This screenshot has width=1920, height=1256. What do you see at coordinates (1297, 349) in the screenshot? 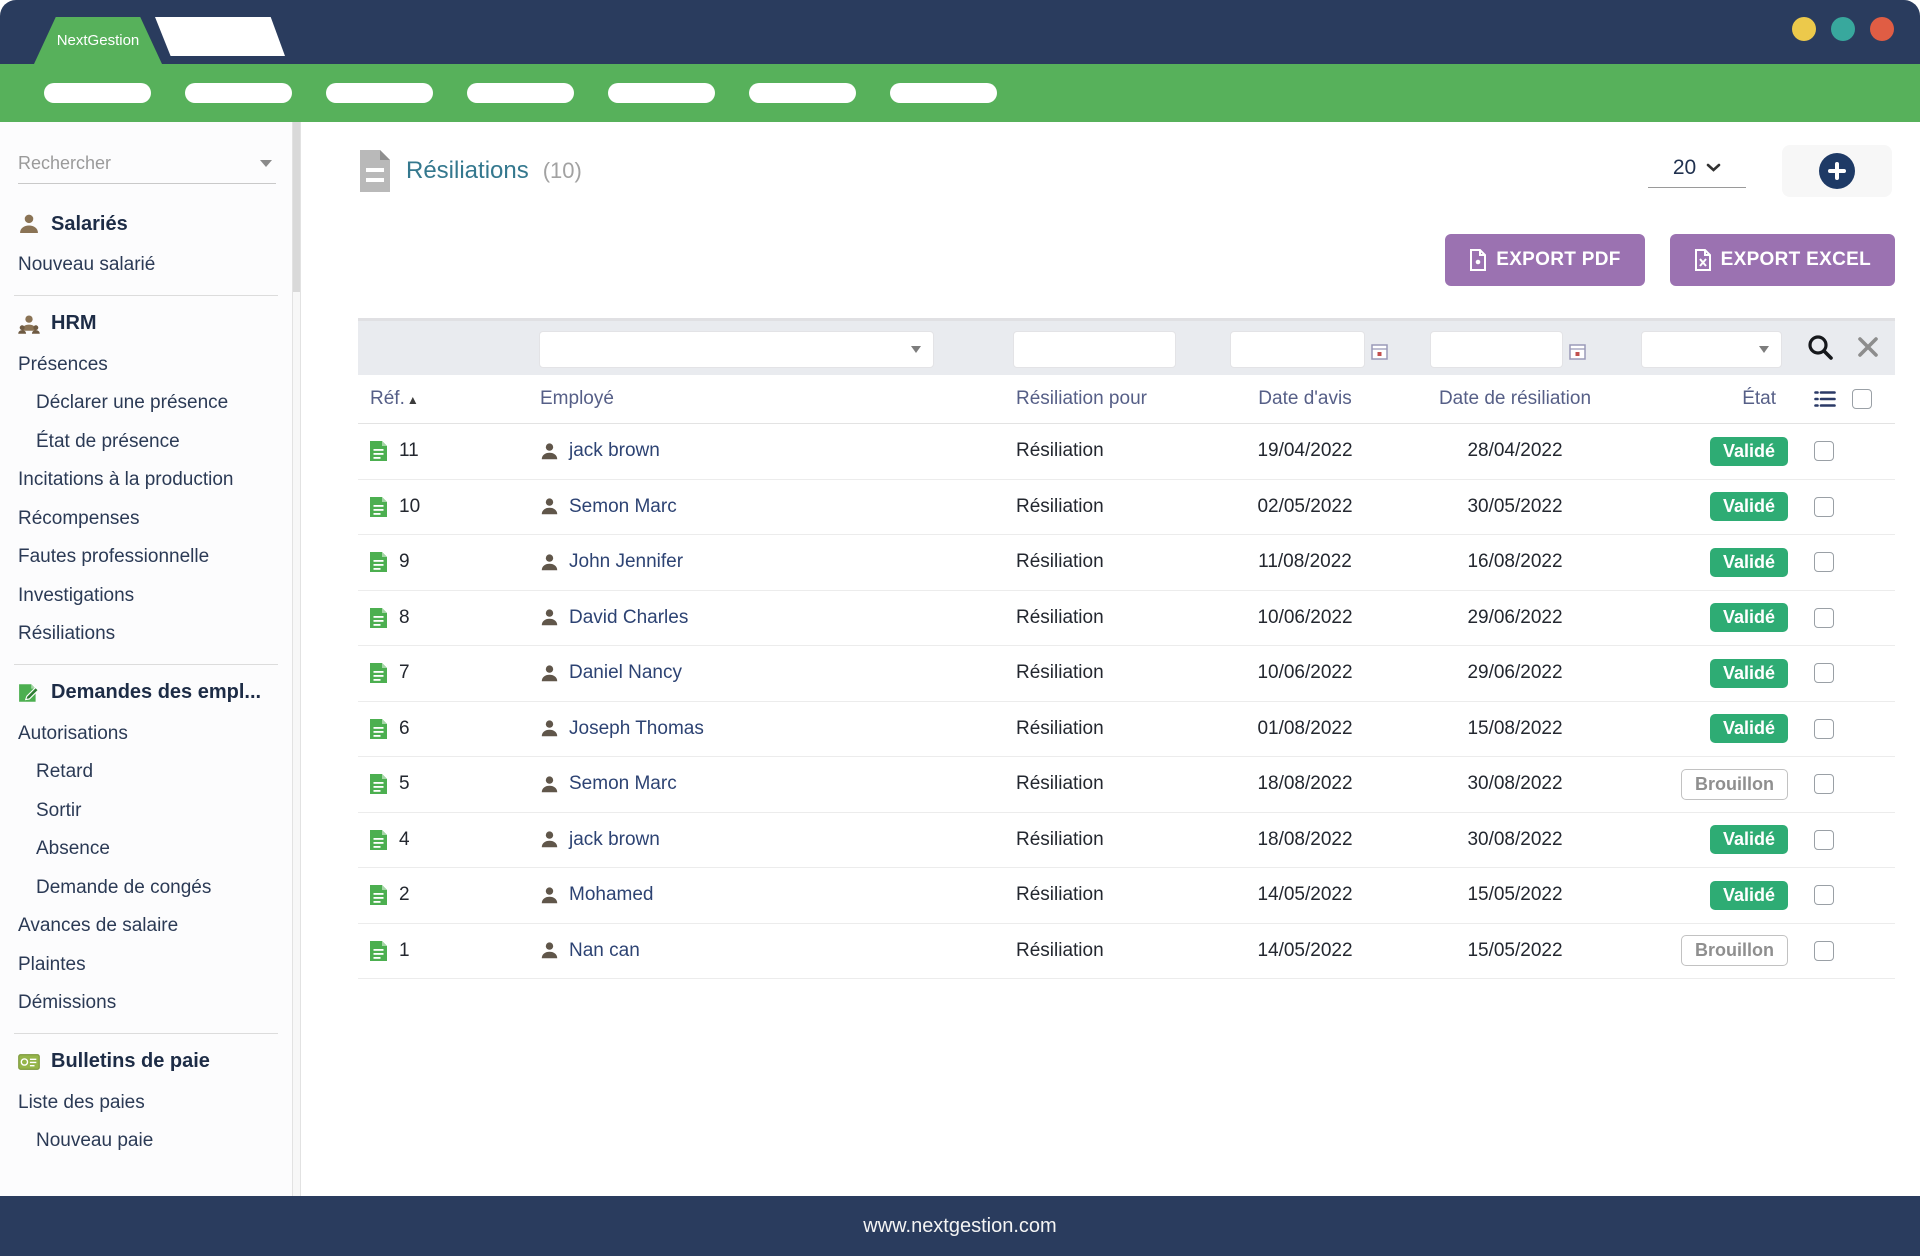
I see `notice-date-filter-input` at bounding box center [1297, 349].